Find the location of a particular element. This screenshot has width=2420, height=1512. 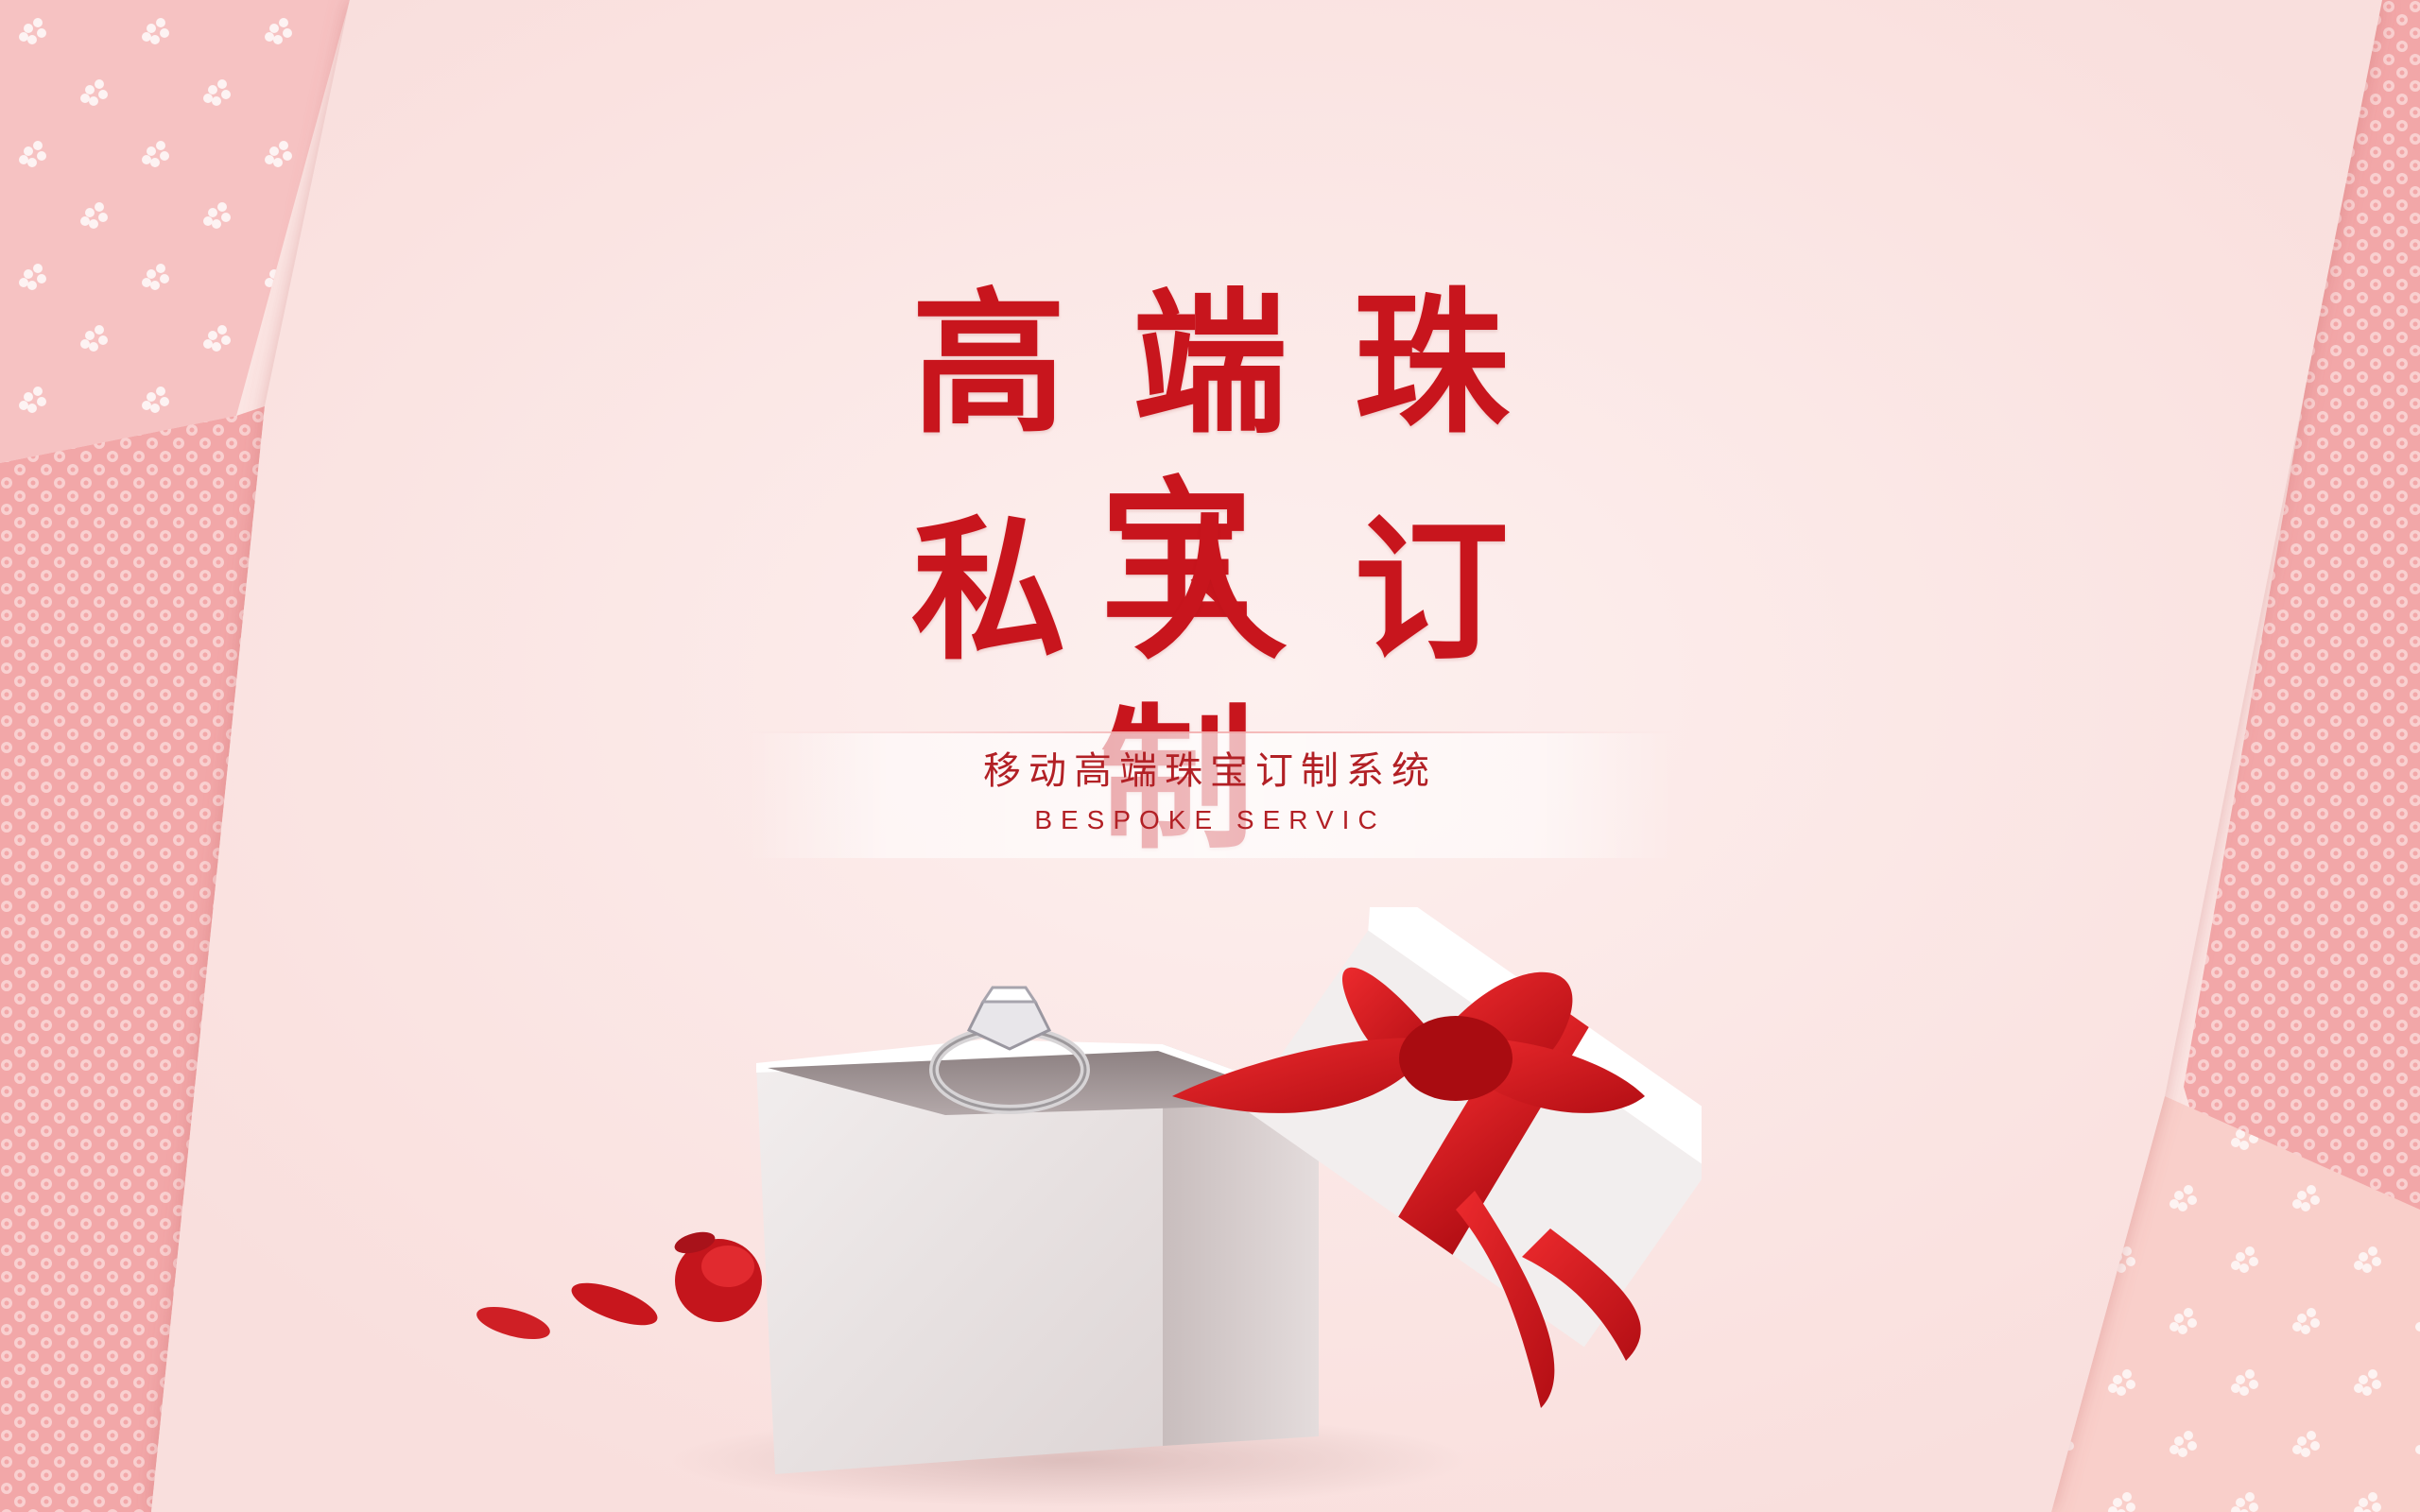

rose-petal-icon is located at coordinates (619, 1285).